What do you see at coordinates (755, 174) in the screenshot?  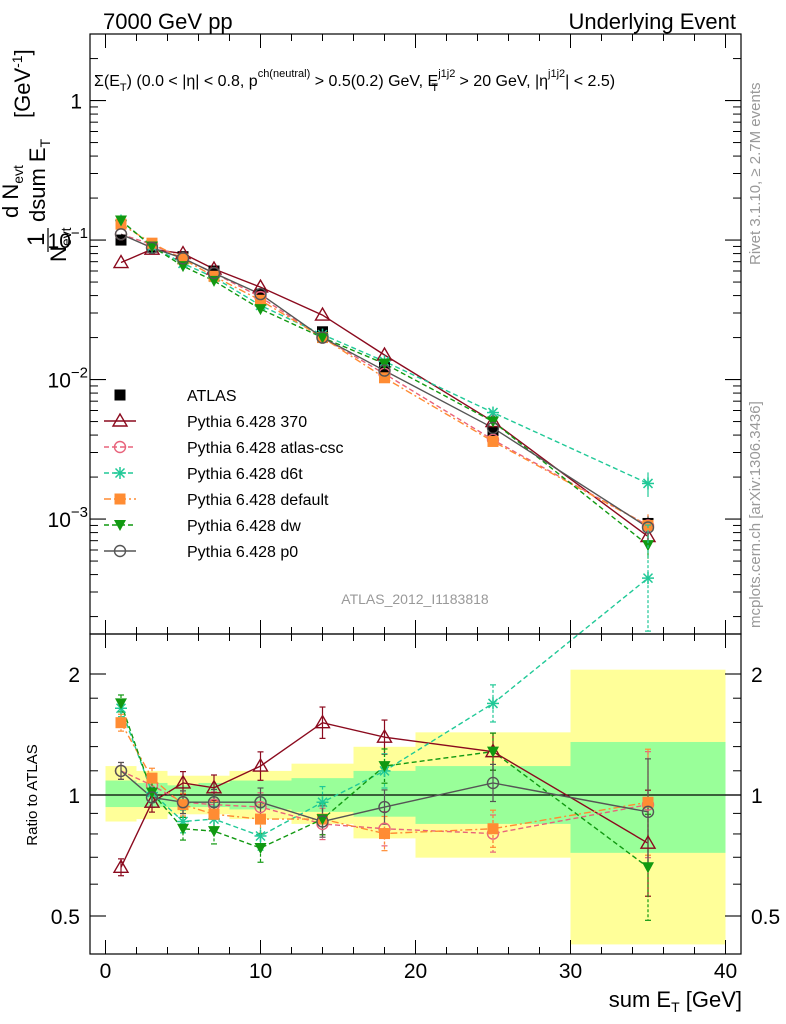 I see `rivet-label: Rivet 3.1.10, ≥ 2.7M events` at bounding box center [755, 174].